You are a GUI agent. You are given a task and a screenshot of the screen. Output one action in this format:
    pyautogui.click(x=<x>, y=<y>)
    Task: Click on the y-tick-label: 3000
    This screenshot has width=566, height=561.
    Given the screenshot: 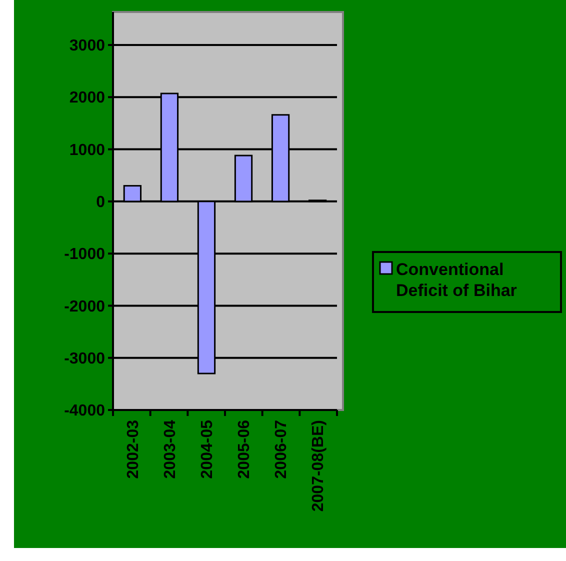 What is the action you would take?
    pyautogui.click(x=87, y=46)
    